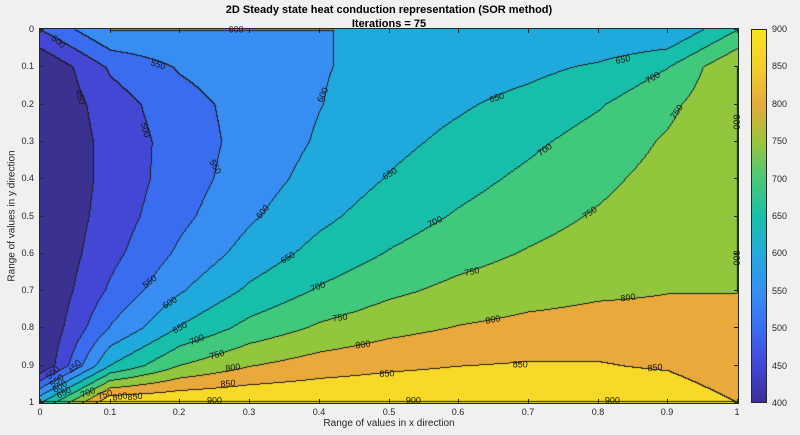 The width and height of the screenshot is (800, 435). What do you see at coordinates (780, 66) in the screenshot?
I see `colorbar-tick-label: 850` at bounding box center [780, 66].